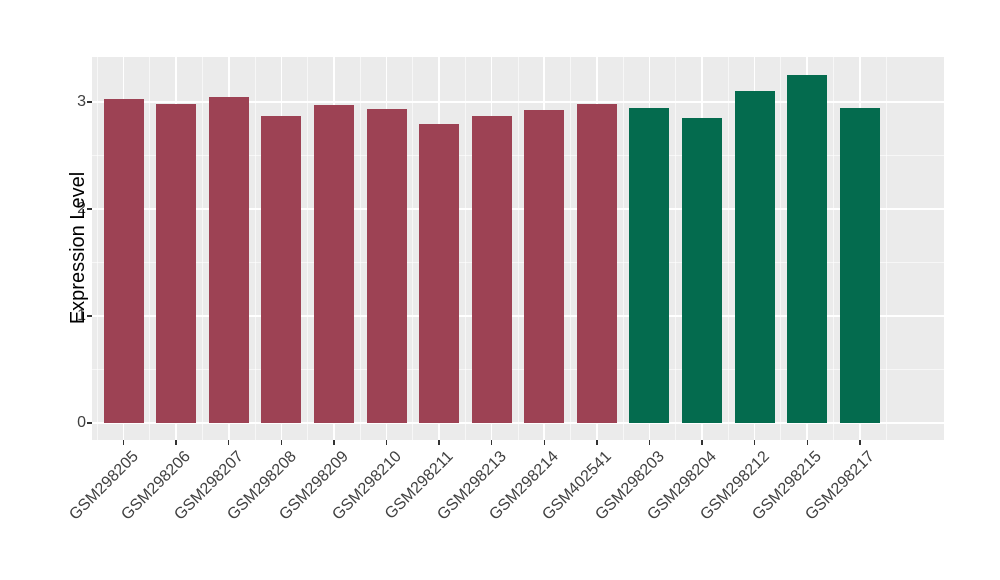  Describe the element at coordinates (81, 208) in the screenshot. I see `y-tick-label: 2` at that location.